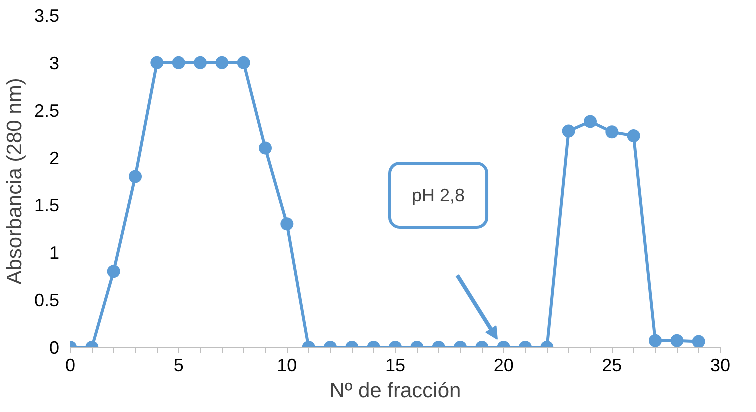  I want to click on y-tick-label: 2, so click(54, 158).